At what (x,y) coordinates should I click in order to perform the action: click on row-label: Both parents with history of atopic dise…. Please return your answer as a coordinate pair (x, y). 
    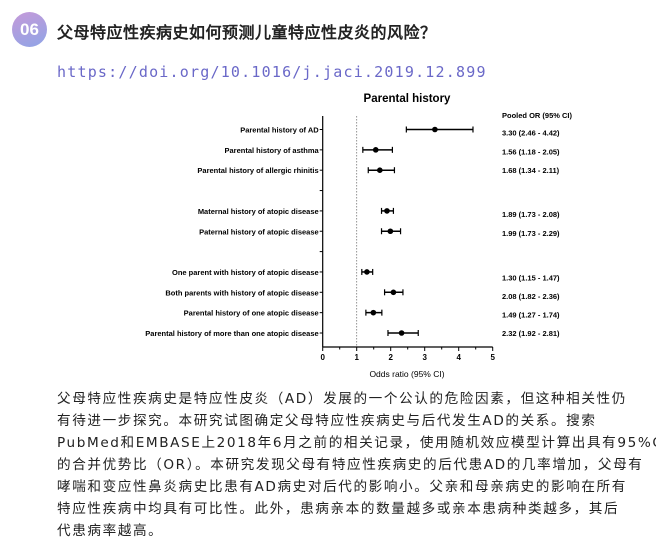
    Looking at the image, I should click on (241, 292).